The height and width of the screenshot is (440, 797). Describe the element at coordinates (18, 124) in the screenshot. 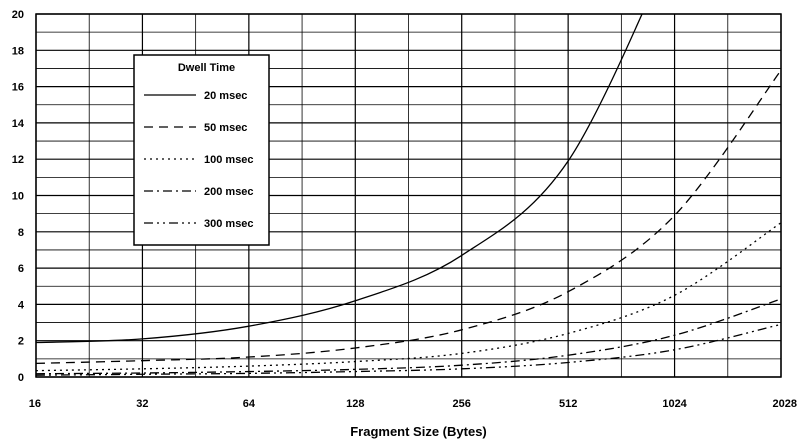

I see `y-tick-label: 14` at that location.